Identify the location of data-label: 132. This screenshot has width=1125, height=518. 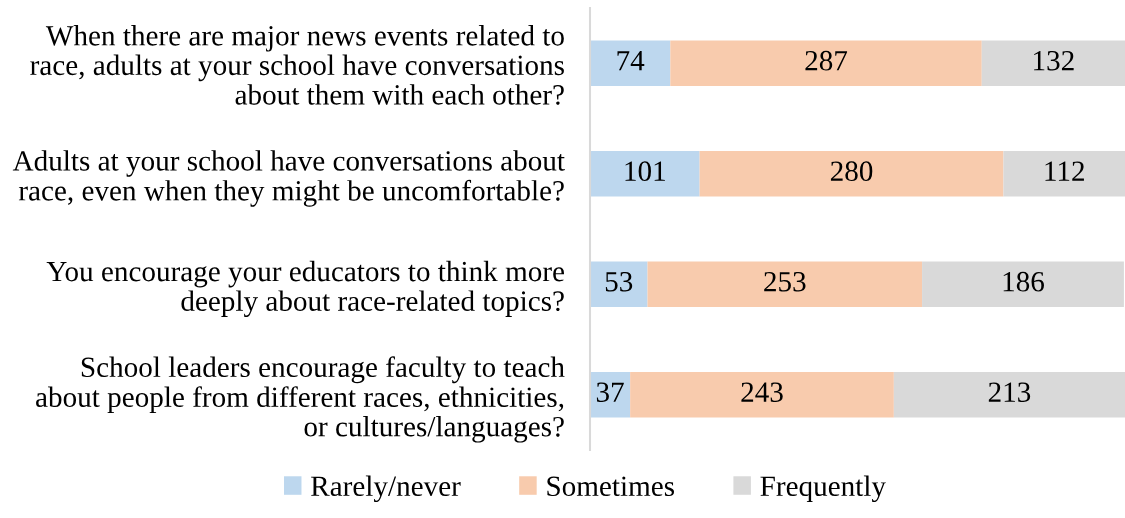
(1054, 60).